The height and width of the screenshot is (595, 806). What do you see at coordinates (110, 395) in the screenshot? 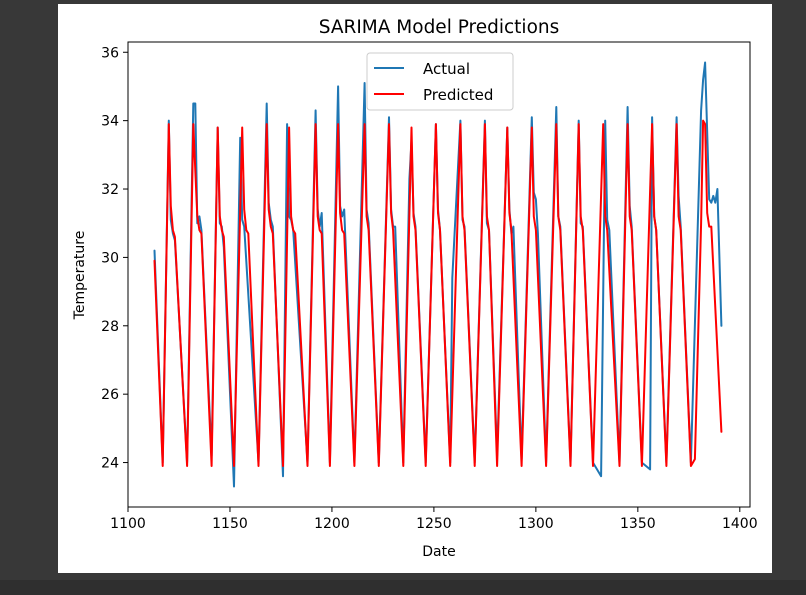
I see `y-tick-label: 26` at bounding box center [110, 395].